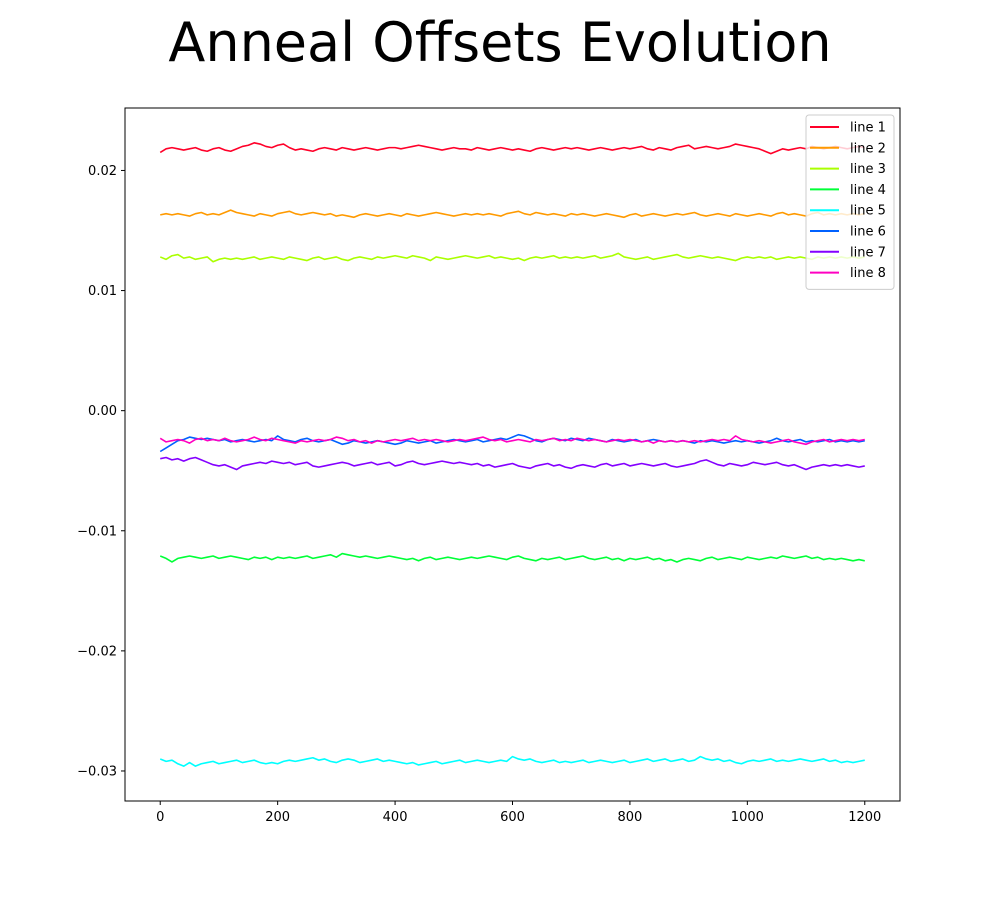 Image resolution: width=1000 pixels, height=900 pixels. What do you see at coordinates (868, 128) in the screenshot?
I see `legend-label: line 1` at bounding box center [868, 128].